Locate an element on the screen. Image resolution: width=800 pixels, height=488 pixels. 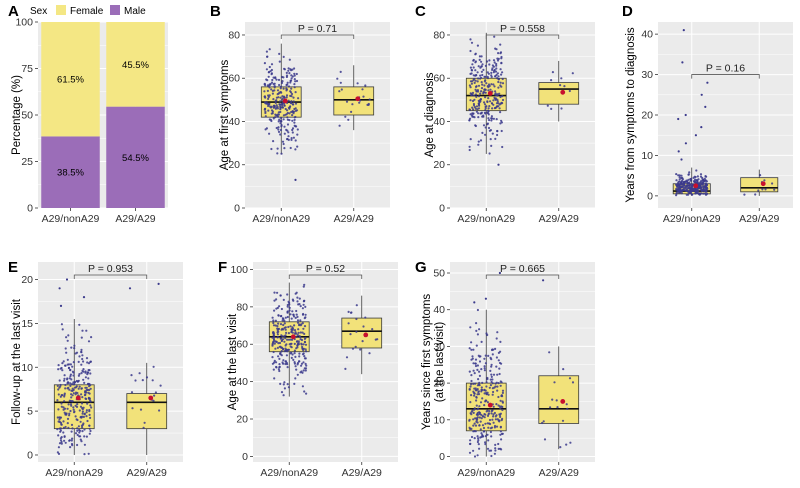
y-tick-label: 75 is located at coordinates (27, 69).